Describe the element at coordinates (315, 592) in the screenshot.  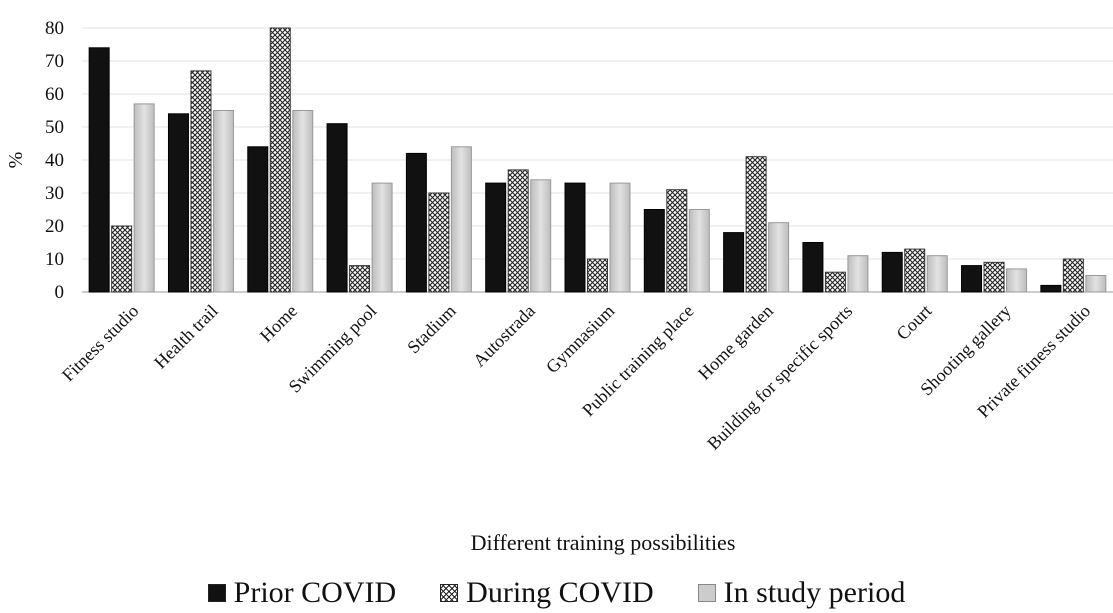
I see `legend-label: Prior COVID` at that location.